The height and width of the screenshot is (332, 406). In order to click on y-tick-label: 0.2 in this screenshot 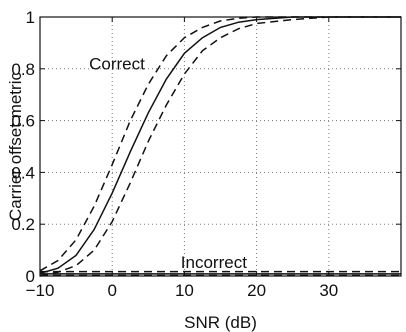, I will do `click(23, 224)`.